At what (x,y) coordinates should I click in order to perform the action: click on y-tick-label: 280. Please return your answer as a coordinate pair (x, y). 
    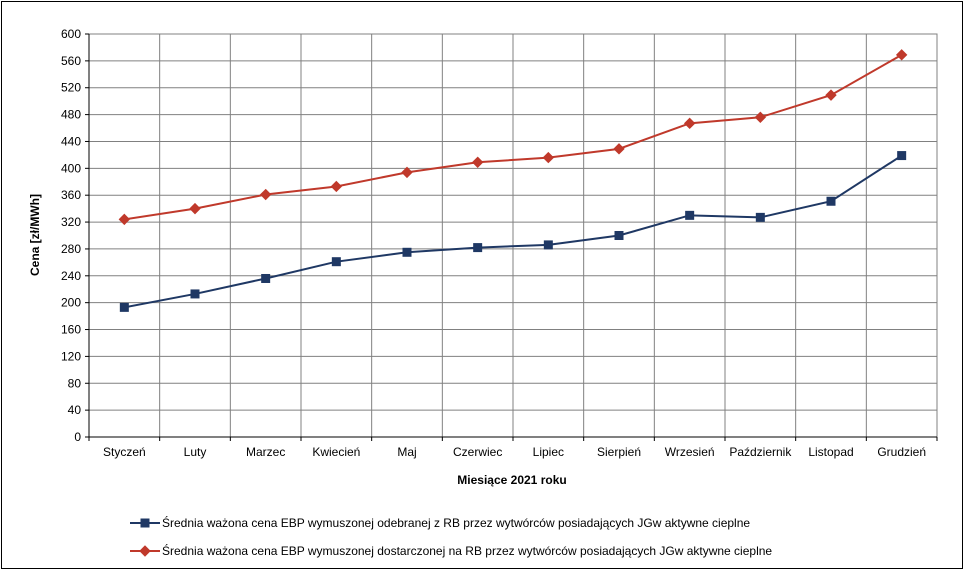
    Looking at the image, I should click on (71, 249).